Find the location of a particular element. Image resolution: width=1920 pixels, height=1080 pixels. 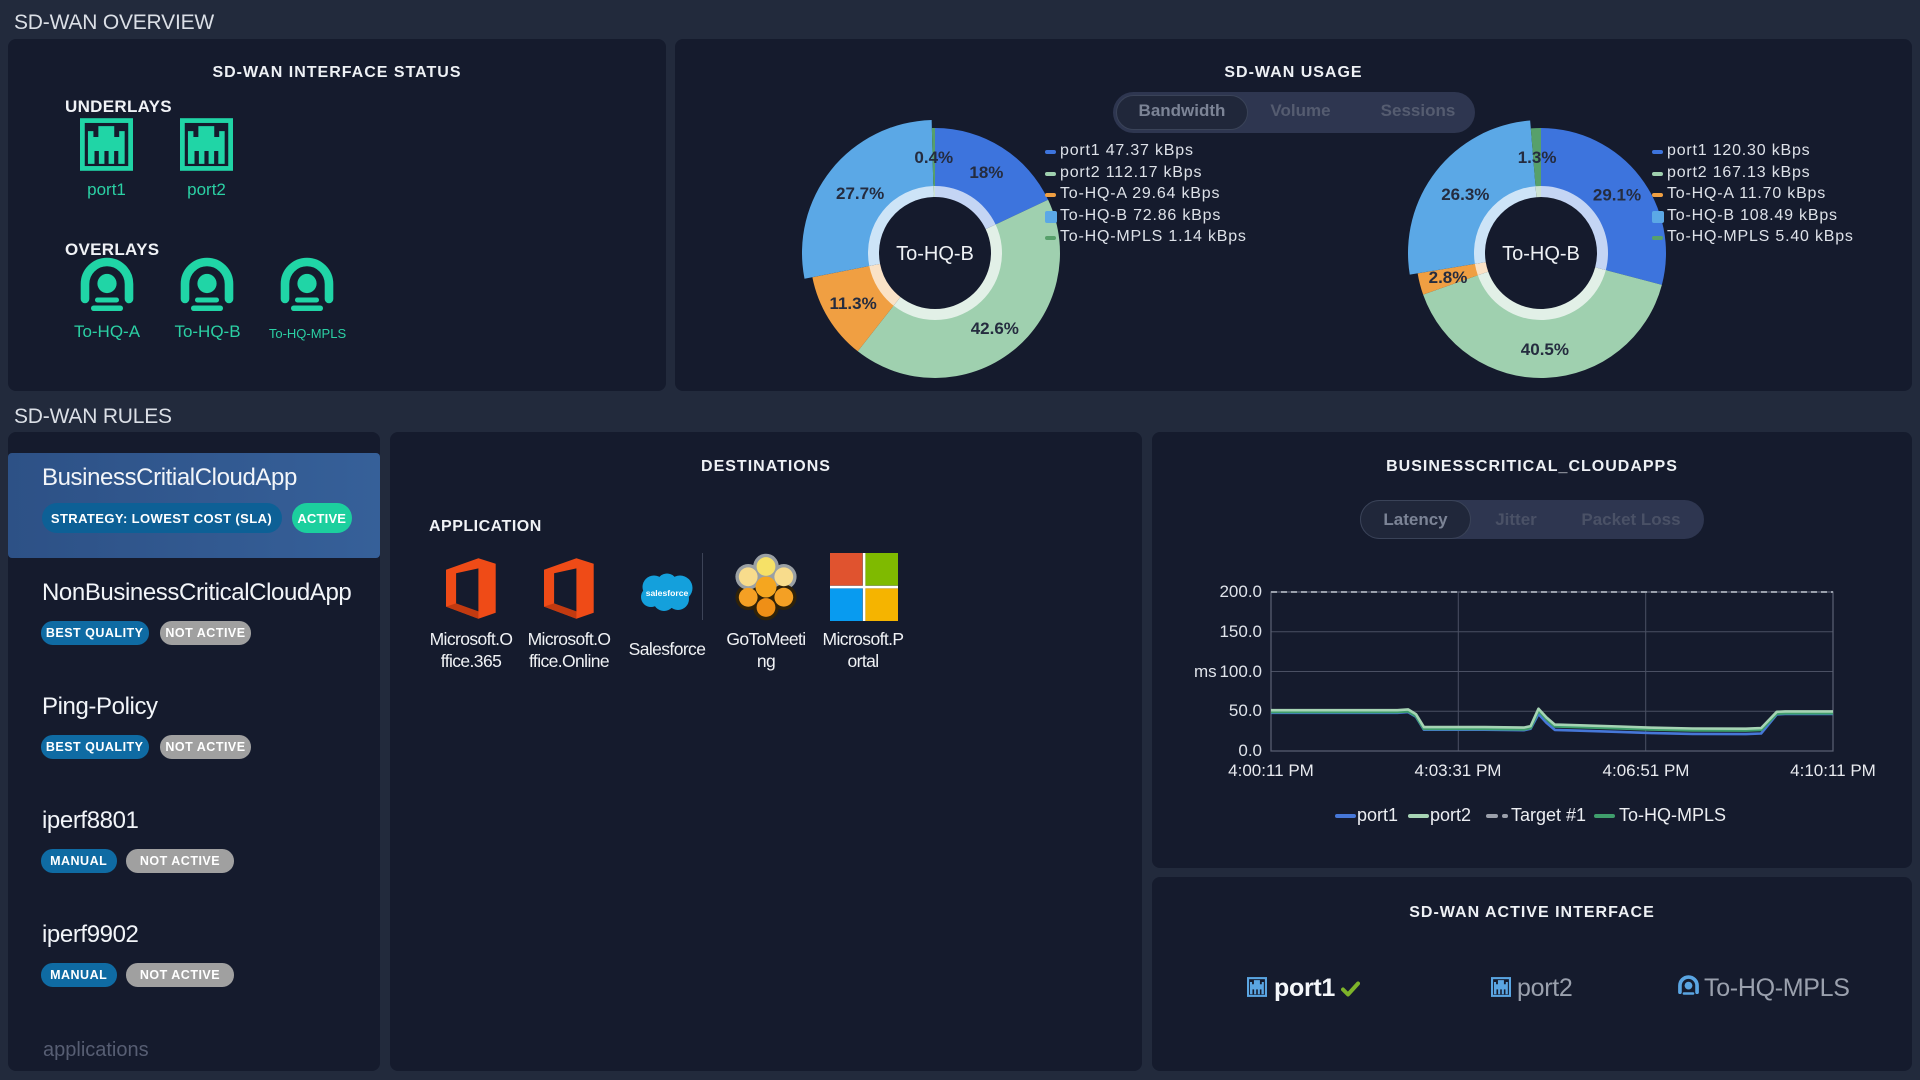

svg-text: 1.3% is located at coordinates (1536, 157).